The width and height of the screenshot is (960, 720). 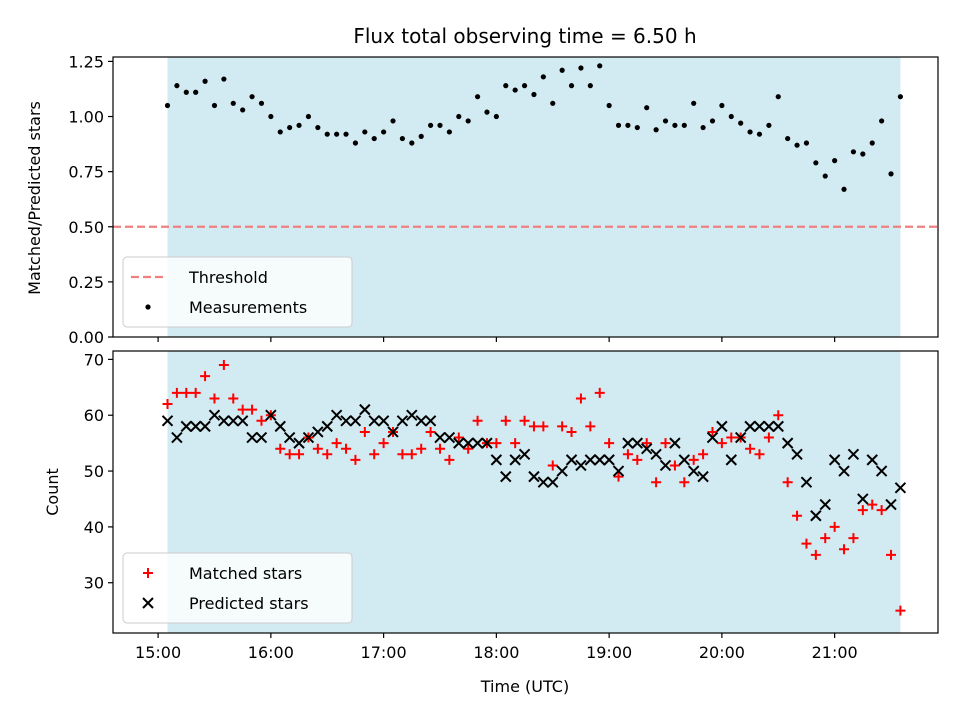 I want to click on legend: Threshold Measurements, so click(x=237, y=292).